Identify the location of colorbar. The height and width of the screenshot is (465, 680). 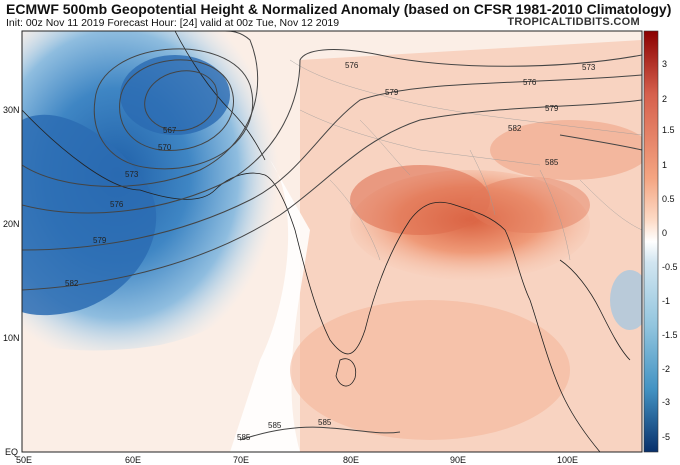
(651, 241).